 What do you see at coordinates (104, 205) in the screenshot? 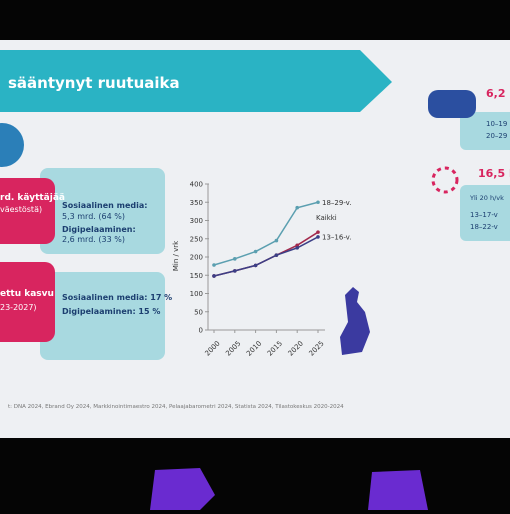
I see `box-text: Sosiaalinen media:` at bounding box center [104, 205].